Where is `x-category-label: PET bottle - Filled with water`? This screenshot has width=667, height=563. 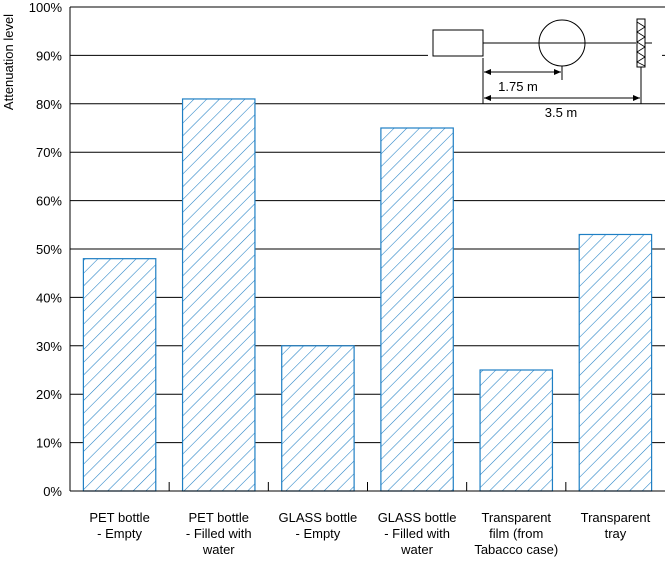 x-category-label: PET bottle - Filled with water is located at coordinates (219, 533).